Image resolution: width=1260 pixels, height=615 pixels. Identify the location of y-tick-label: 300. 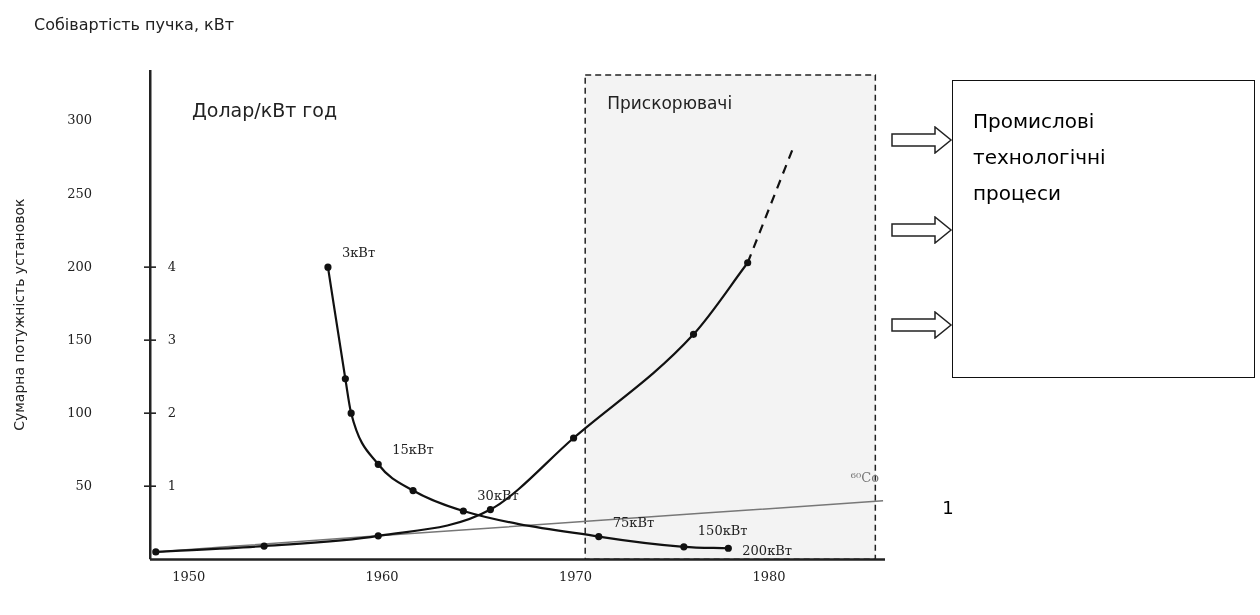
(79, 120).